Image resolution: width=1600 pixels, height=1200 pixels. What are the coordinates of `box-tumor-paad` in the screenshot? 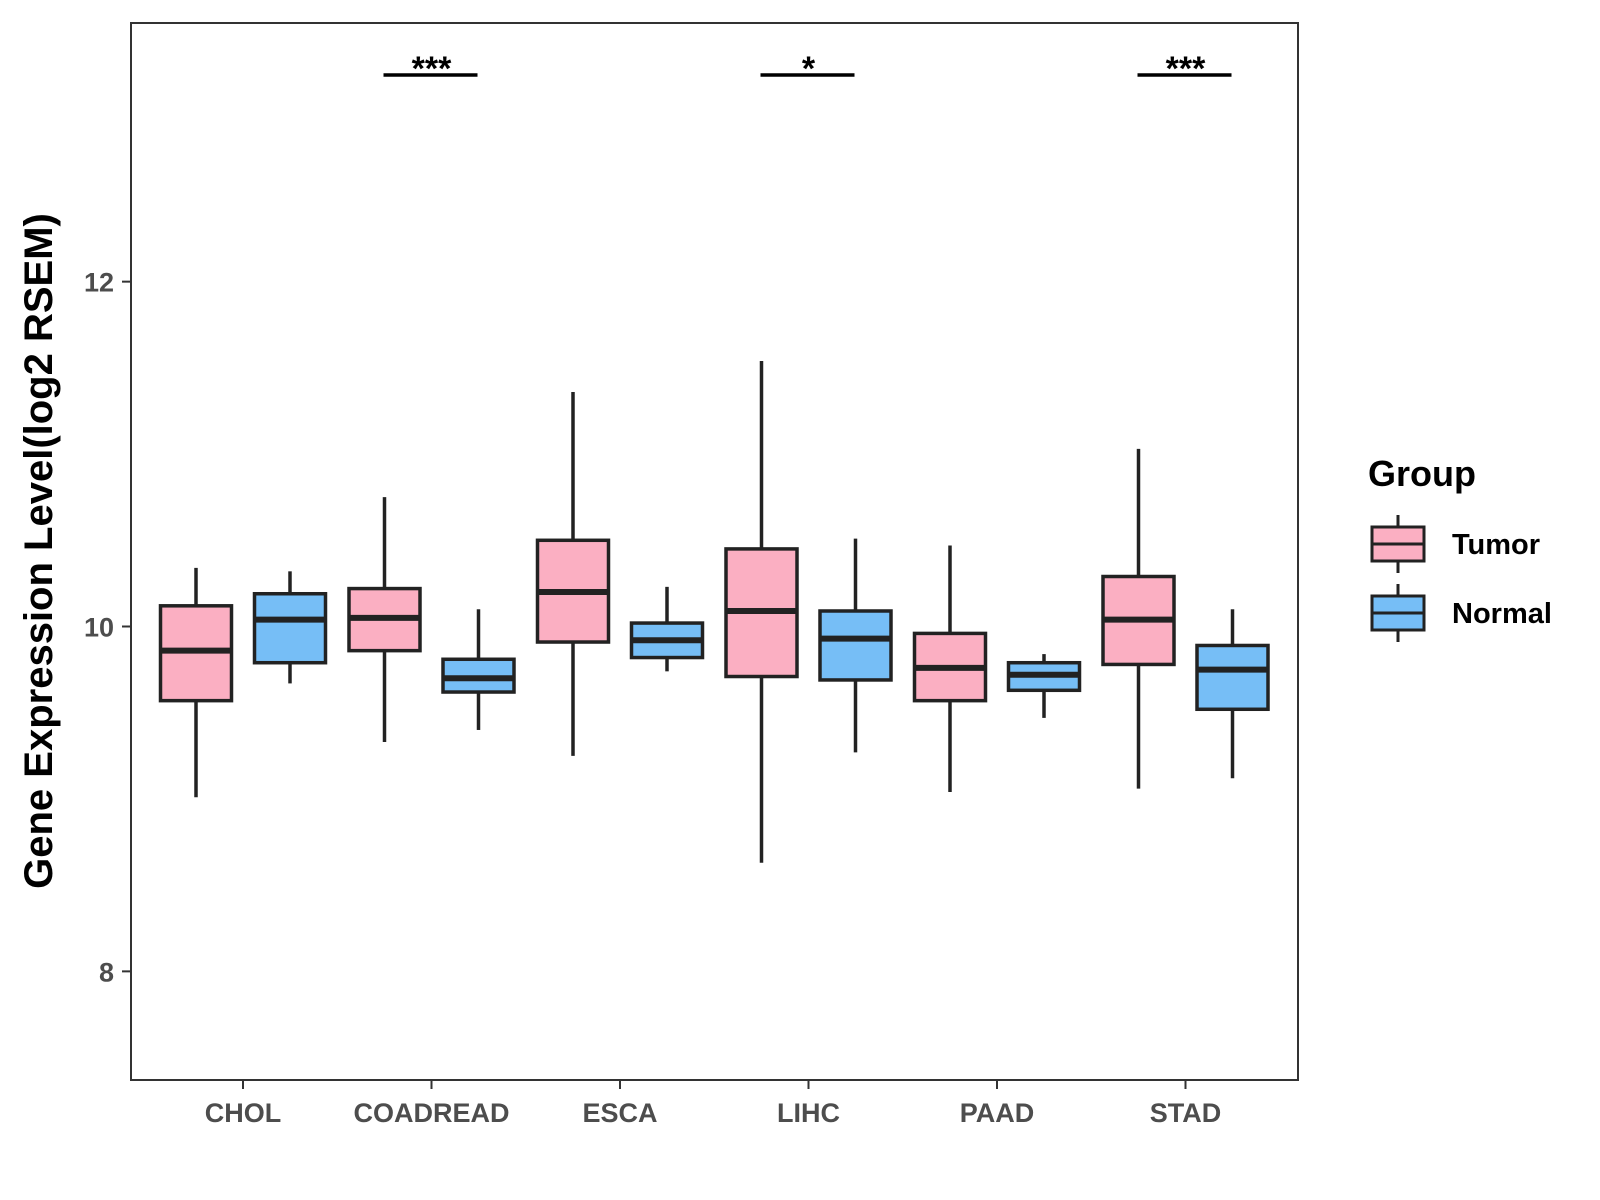 It's located at (950, 669).